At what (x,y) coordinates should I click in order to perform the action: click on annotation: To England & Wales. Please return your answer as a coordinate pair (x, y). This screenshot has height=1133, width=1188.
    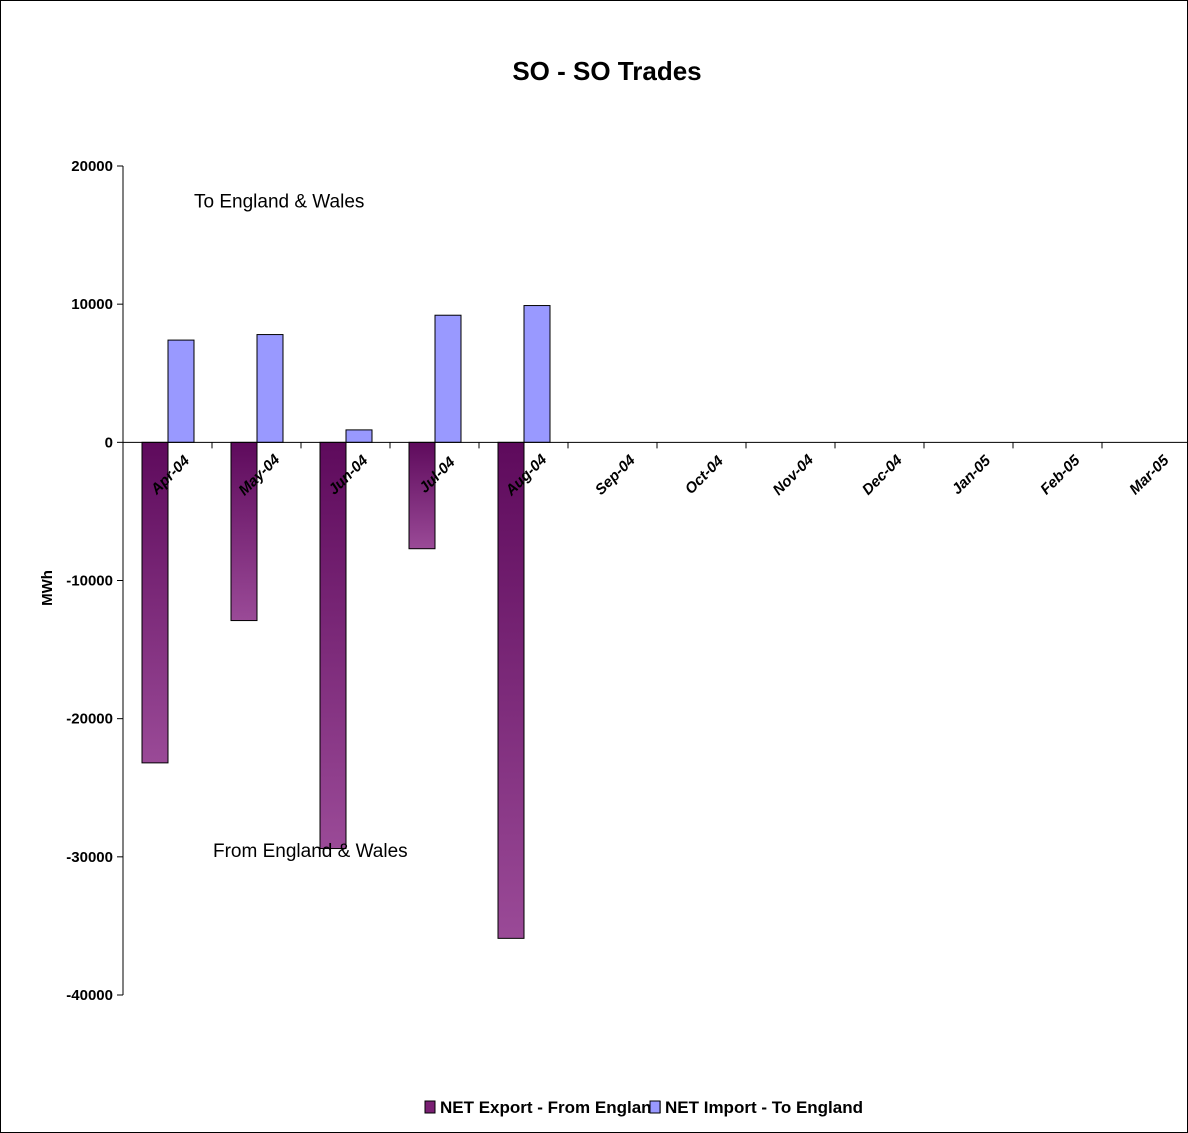
    Looking at the image, I should click on (279, 202).